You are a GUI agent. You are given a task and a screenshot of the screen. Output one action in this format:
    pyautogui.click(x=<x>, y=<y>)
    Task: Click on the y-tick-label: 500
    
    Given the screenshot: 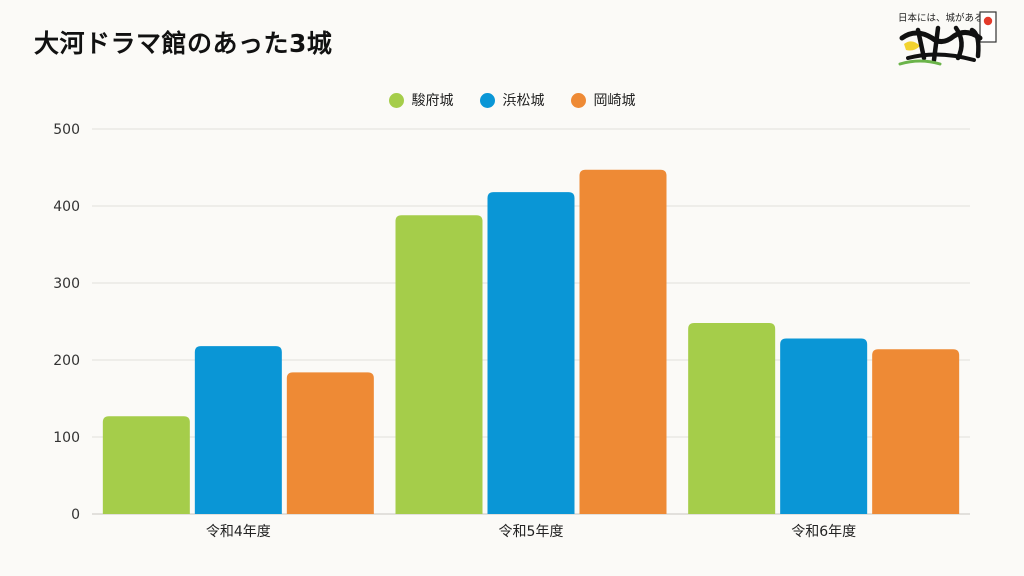 What is the action you would take?
    pyautogui.click(x=66, y=130)
    